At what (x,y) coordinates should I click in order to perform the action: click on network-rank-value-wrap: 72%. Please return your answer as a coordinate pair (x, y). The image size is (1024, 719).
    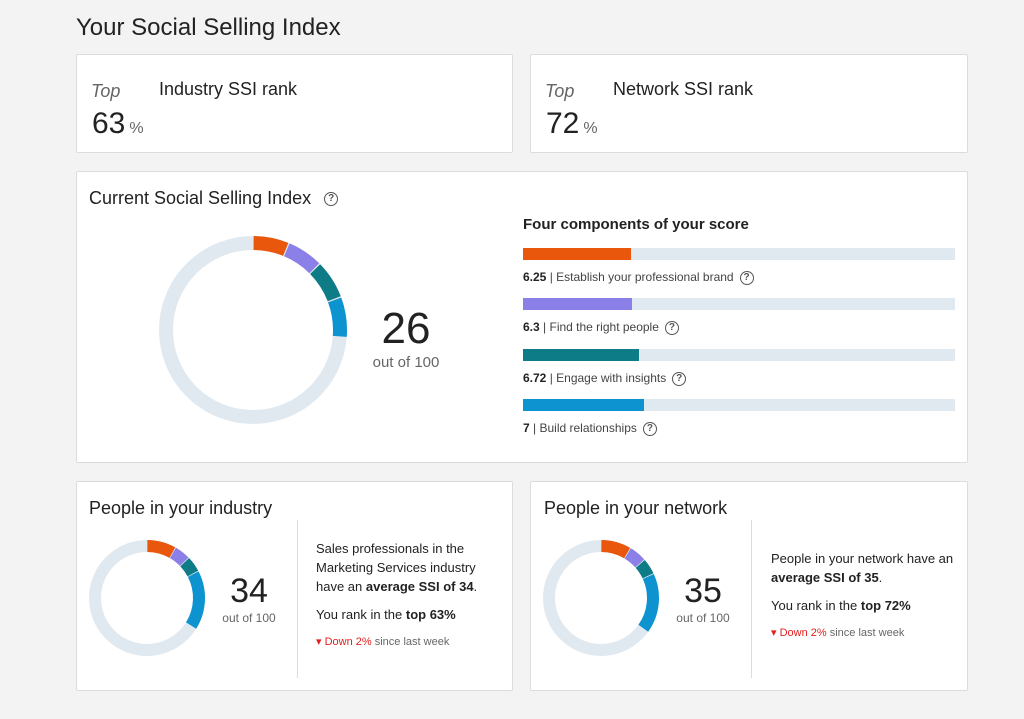
    Looking at the image, I should click on (572, 124).